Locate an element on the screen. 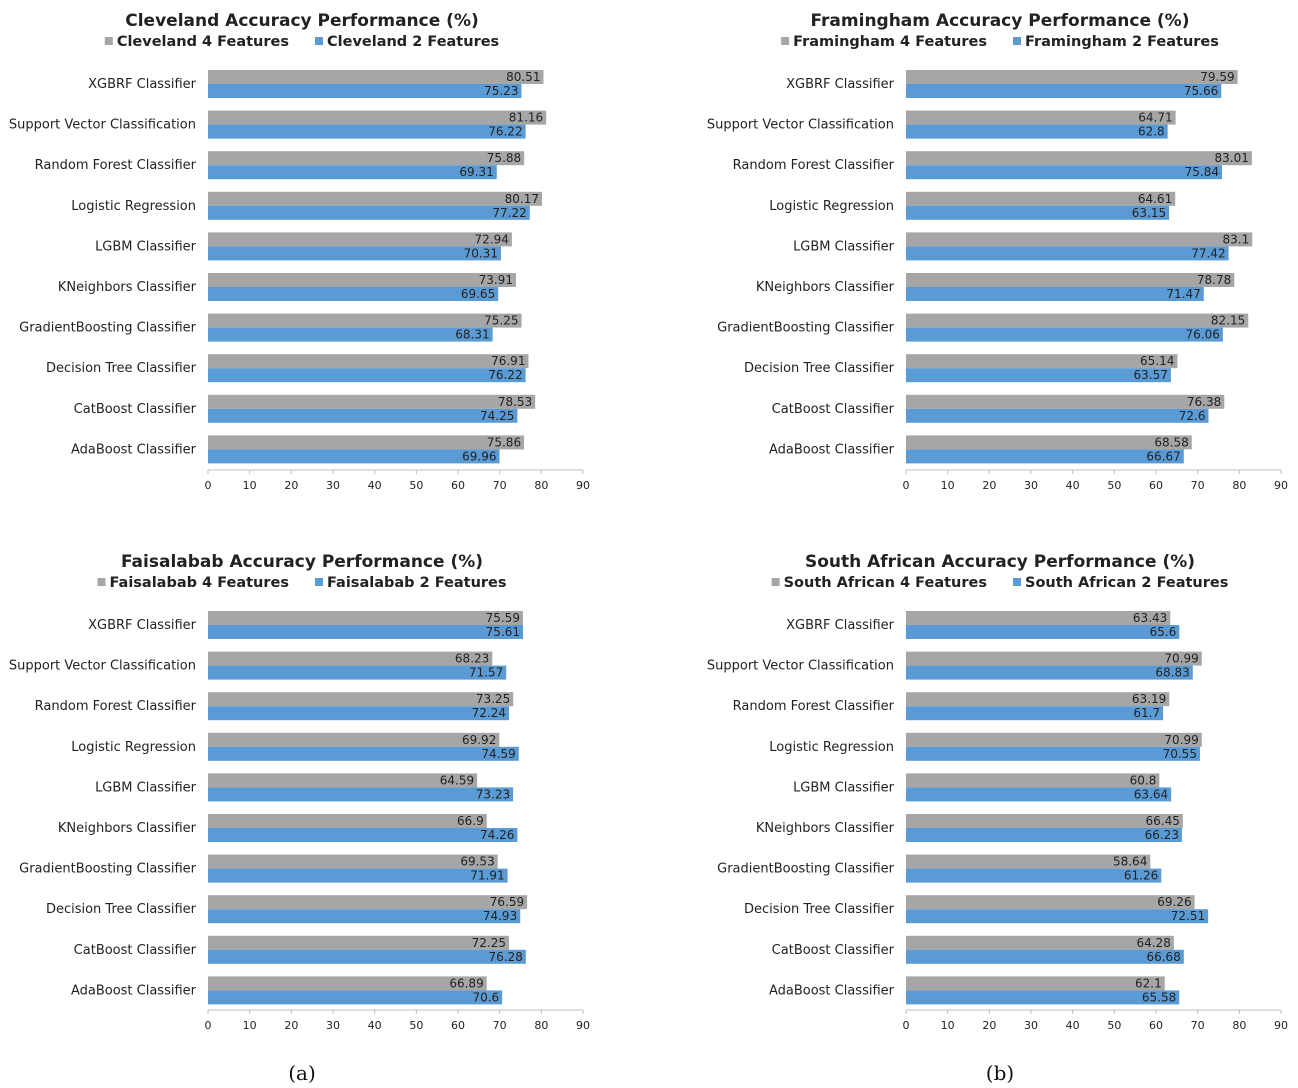 The width and height of the screenshot is (1298, 1088). data-label: 75.66 is located at coordinates (1201, 91).